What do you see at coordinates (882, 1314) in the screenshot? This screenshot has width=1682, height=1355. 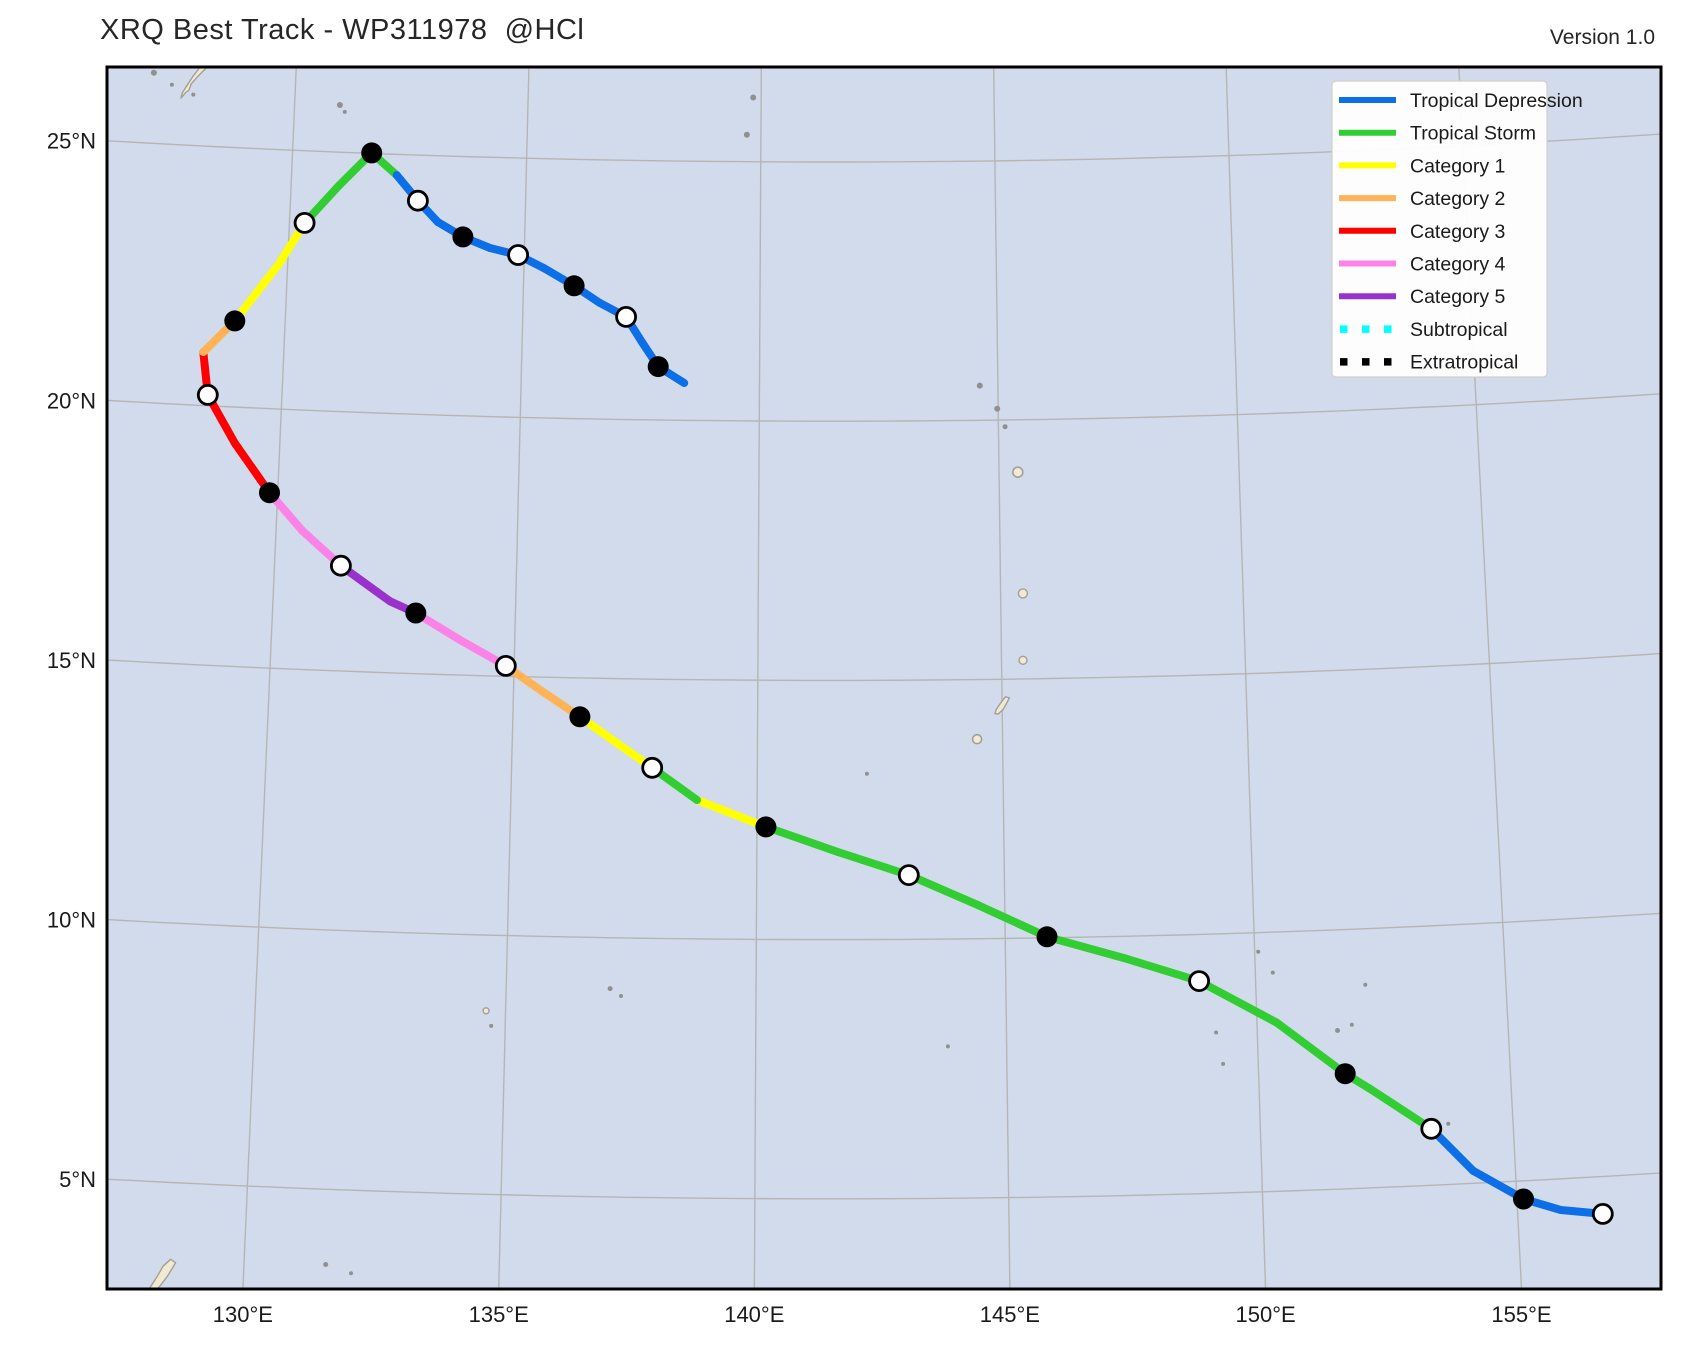 I see `x-axis-tick-labels: 130°E 135°E 140°E 145°E 150°E 155°E` at bounding box center [882, 1314].